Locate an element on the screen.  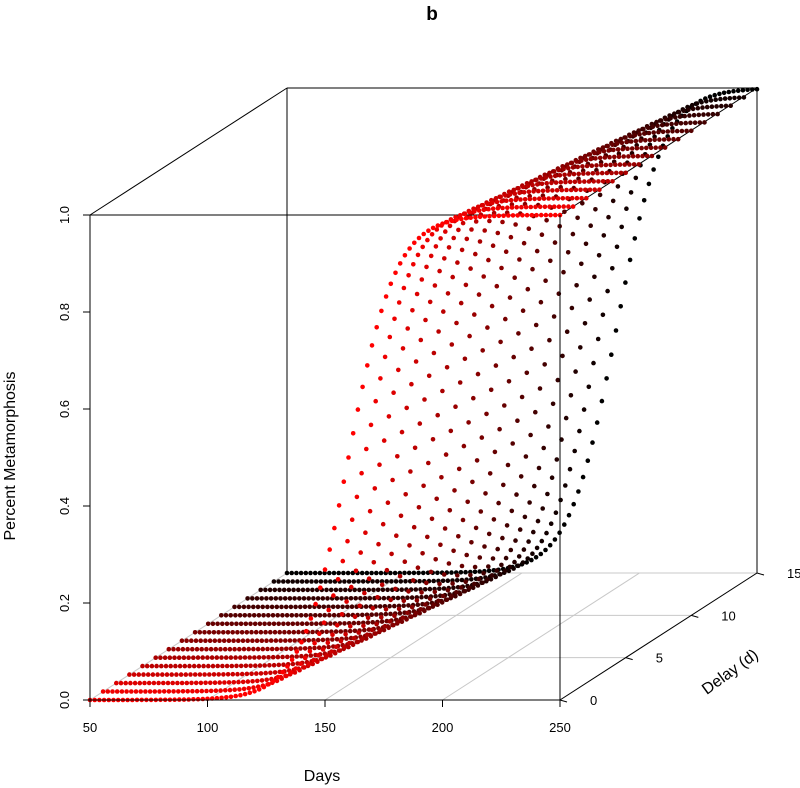
chart-panel-label: b is located at coordinates (432, 14).